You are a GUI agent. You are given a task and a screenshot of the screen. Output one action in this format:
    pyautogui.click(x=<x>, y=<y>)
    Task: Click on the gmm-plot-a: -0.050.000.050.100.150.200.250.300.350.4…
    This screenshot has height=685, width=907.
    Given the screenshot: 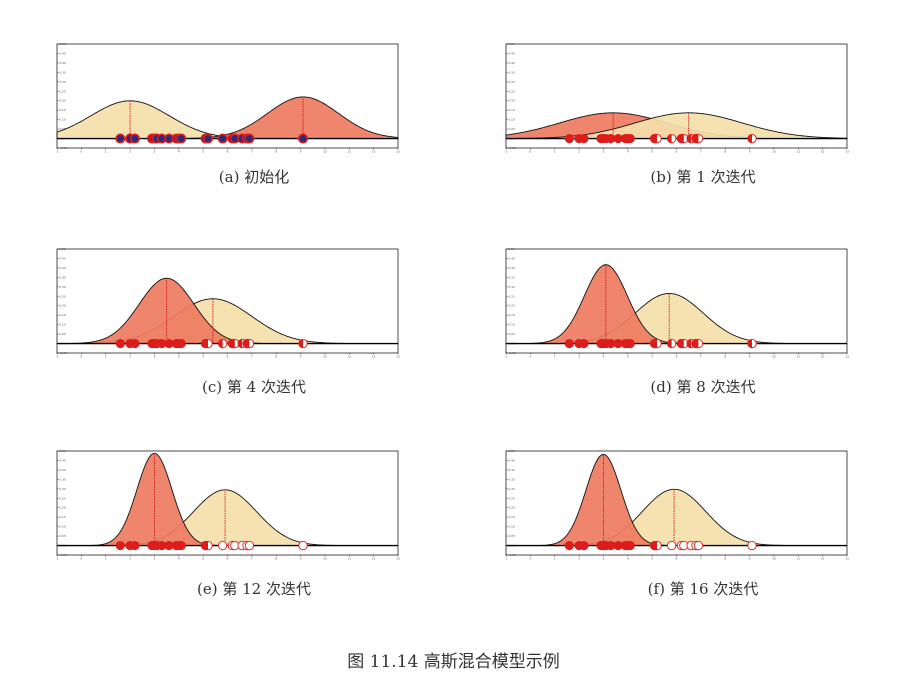 What is the action you would take?
    pyautogui.click(x=228, y=98)
    